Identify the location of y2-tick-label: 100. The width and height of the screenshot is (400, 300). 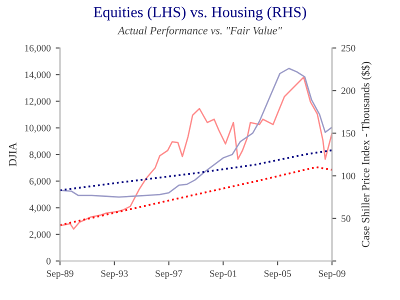
(349, 176).